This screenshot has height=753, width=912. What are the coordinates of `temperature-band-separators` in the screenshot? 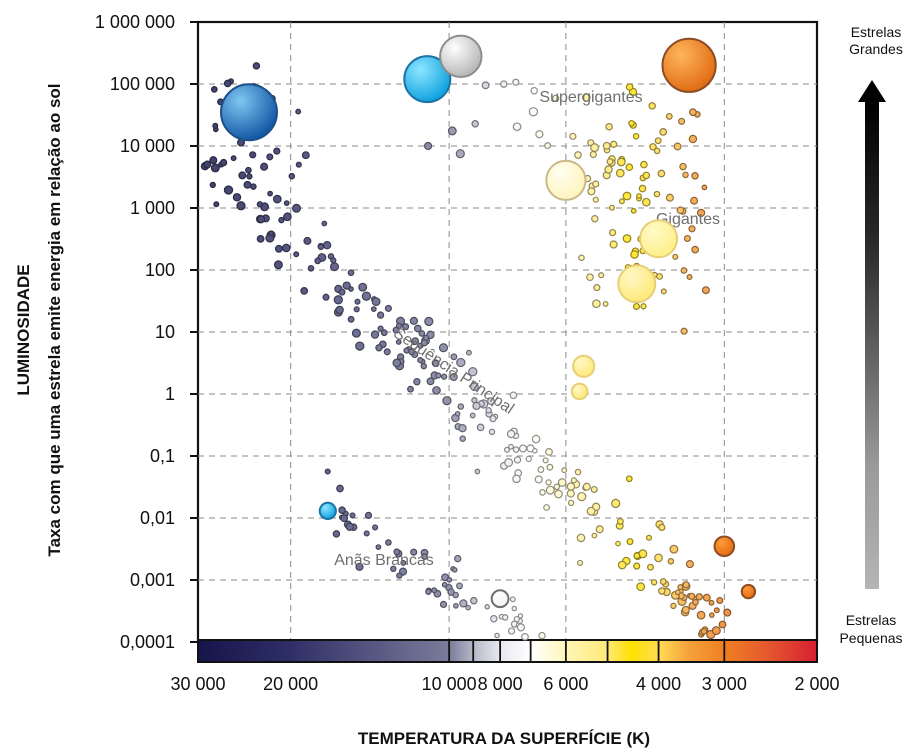 It's located at (587, 651).